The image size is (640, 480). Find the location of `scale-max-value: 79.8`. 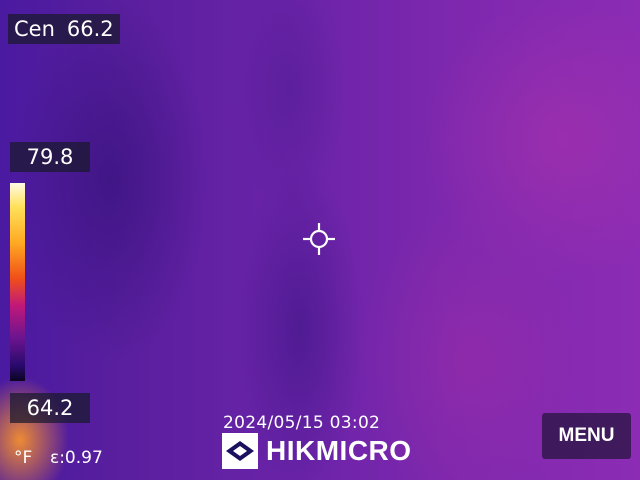

scale-max-value: 79.8 is located at coordinates (50, 157).